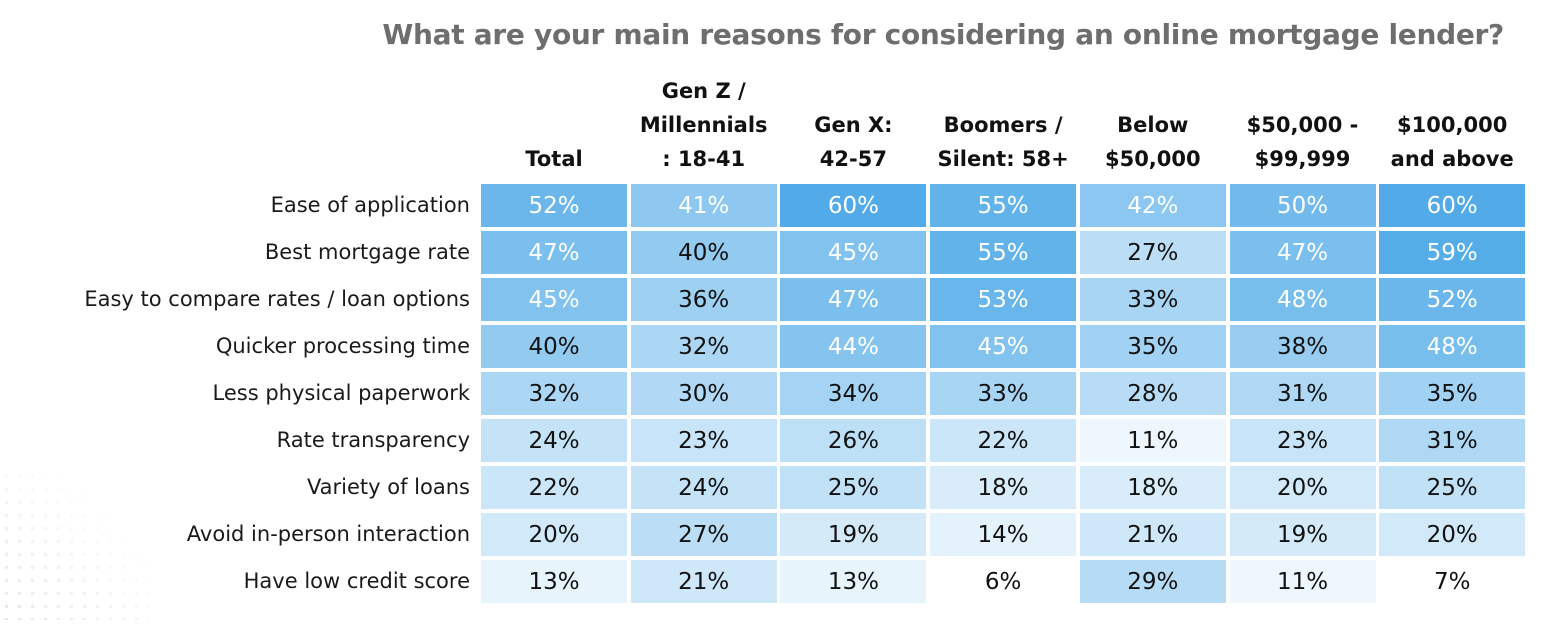  What do you see at coordinates (1152, 393) in the screenshot?
I see `heatmap-cell: 28%` at bounding box center [1152, 393].